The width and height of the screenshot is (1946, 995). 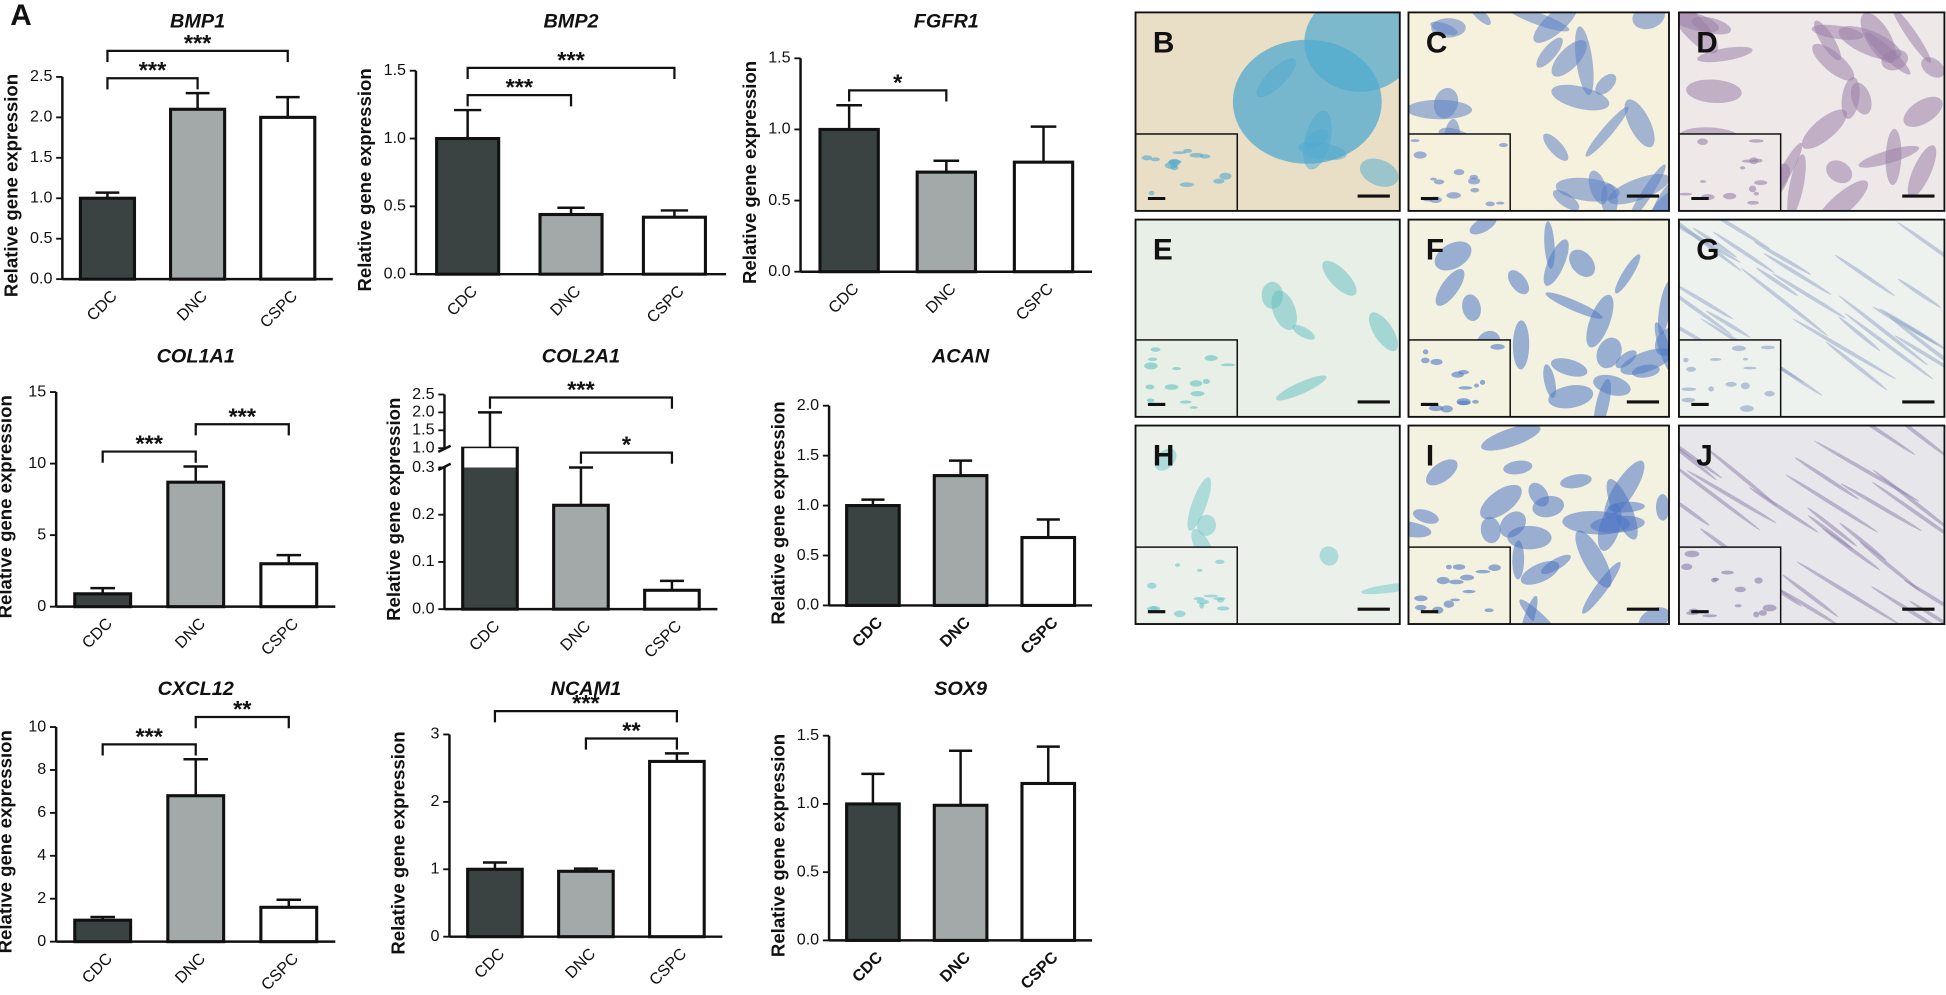 What do you see at coordinates (808, 405) in the screenshot?
I see `y-tick-label: 2.0` at bounding box center [808, 405].